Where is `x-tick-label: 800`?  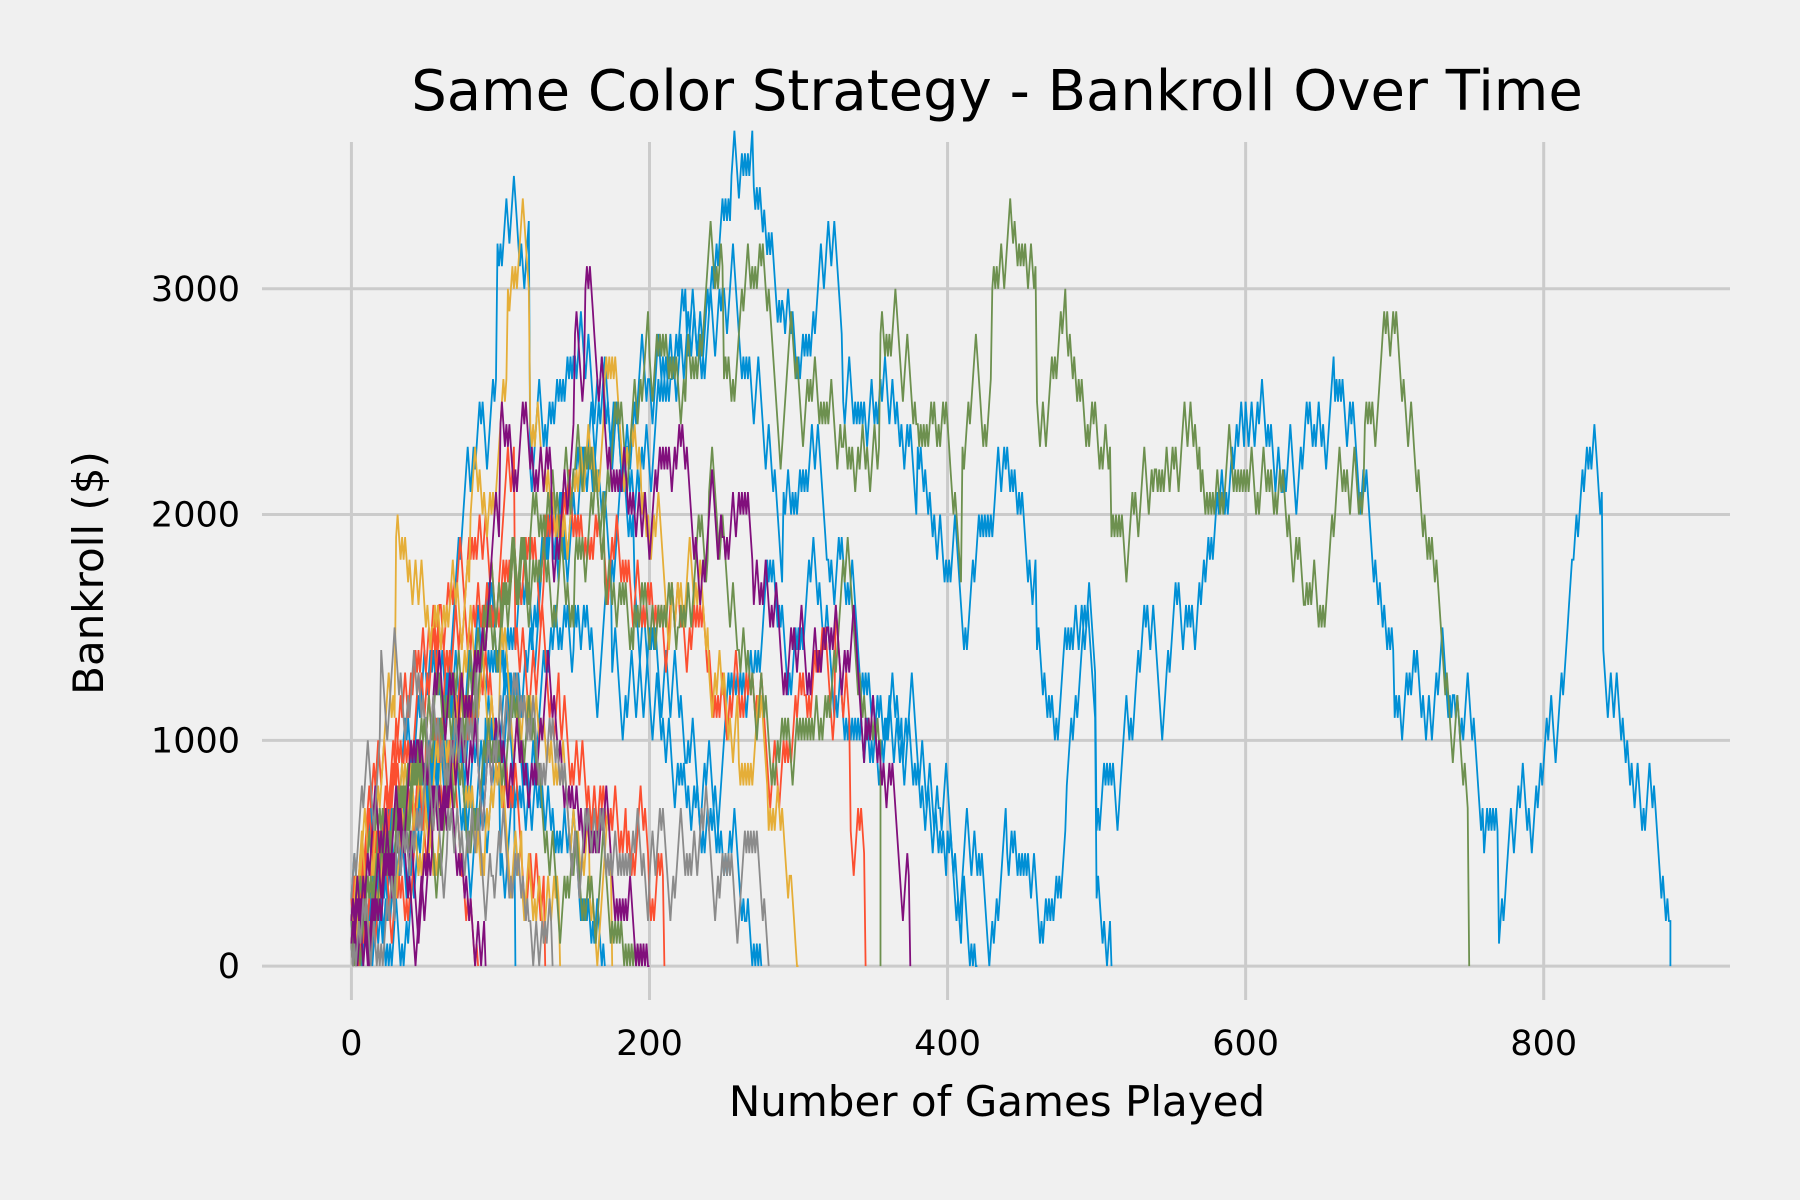 x-tick-label: 800 is located at coordinates (1543, 1044).